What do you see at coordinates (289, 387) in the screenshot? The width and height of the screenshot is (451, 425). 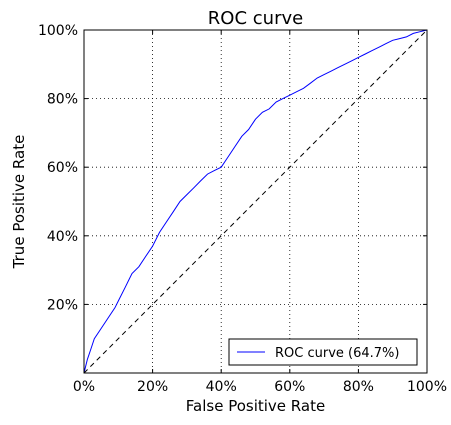 I see `x-tick-label: 60%` at bounding box center [289, 387].